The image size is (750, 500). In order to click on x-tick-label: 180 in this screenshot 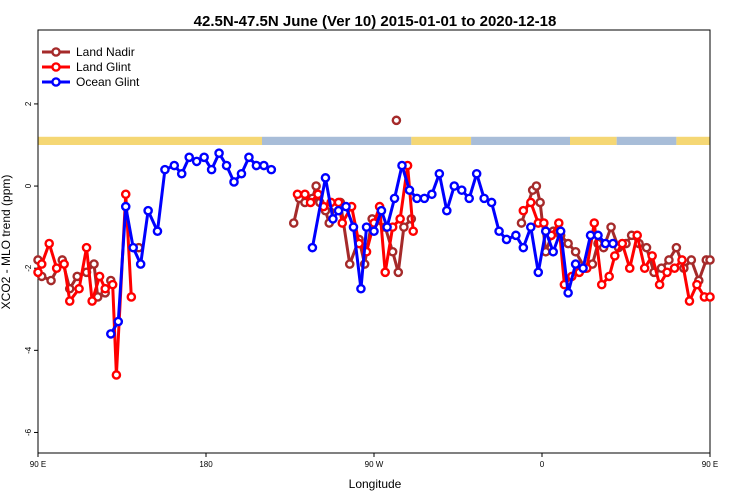, I will do `click(206, 464)`.